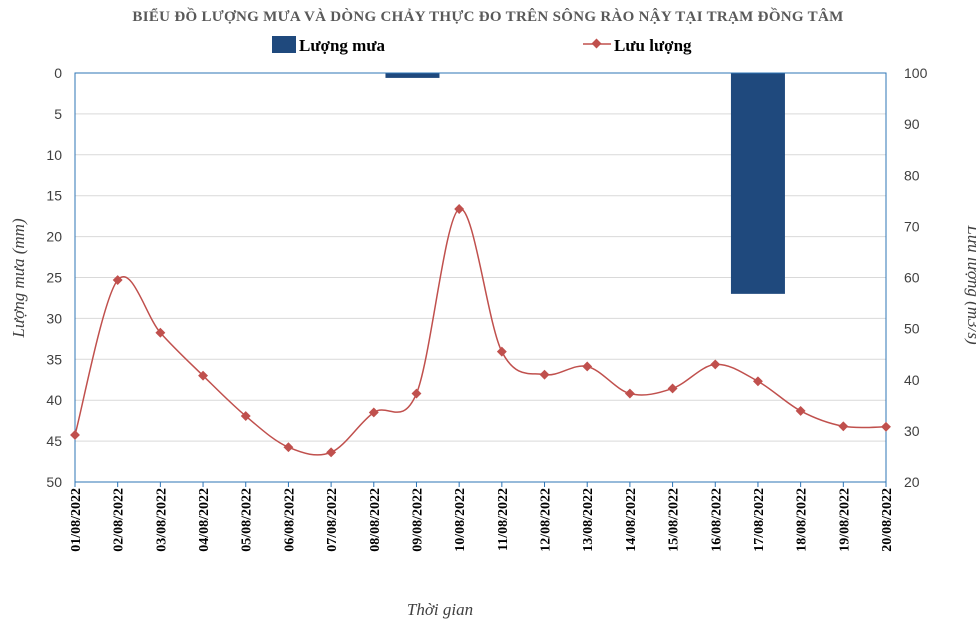 The image size is (976, 629). Describe the element at coordinates (546, 520) in the screenshot. I see `x-tick-label: 12/08/2022` at that location.